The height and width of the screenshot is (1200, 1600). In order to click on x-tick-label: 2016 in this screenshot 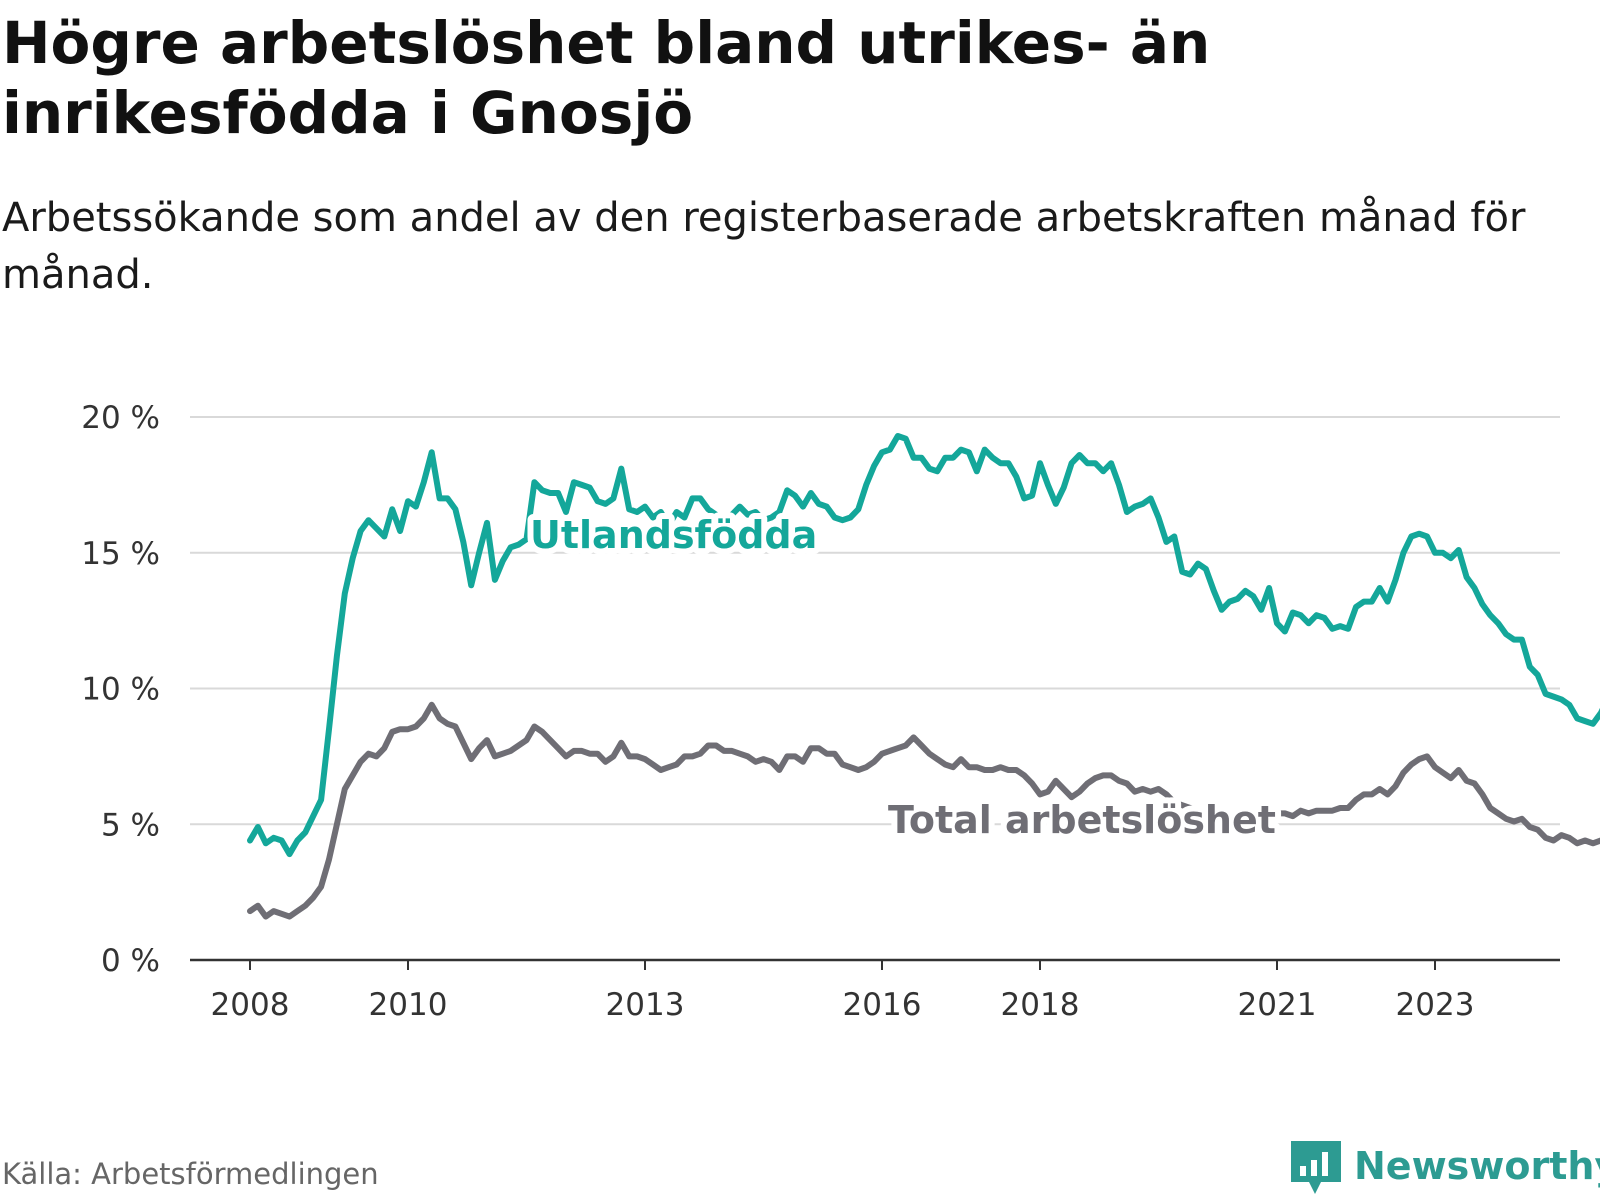, I will do `click(882, 1005)`.